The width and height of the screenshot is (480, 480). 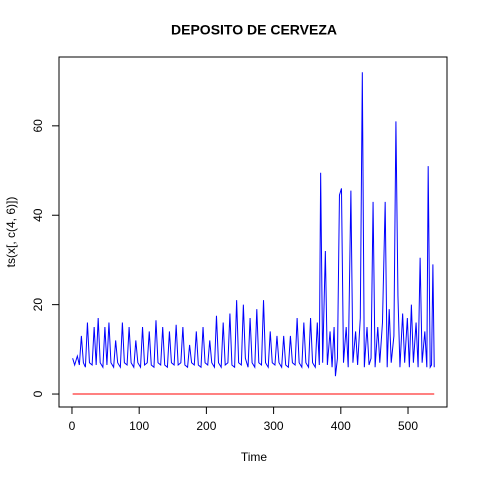 I want to click on y-tick-label: 40, so click(x=38, y=215).